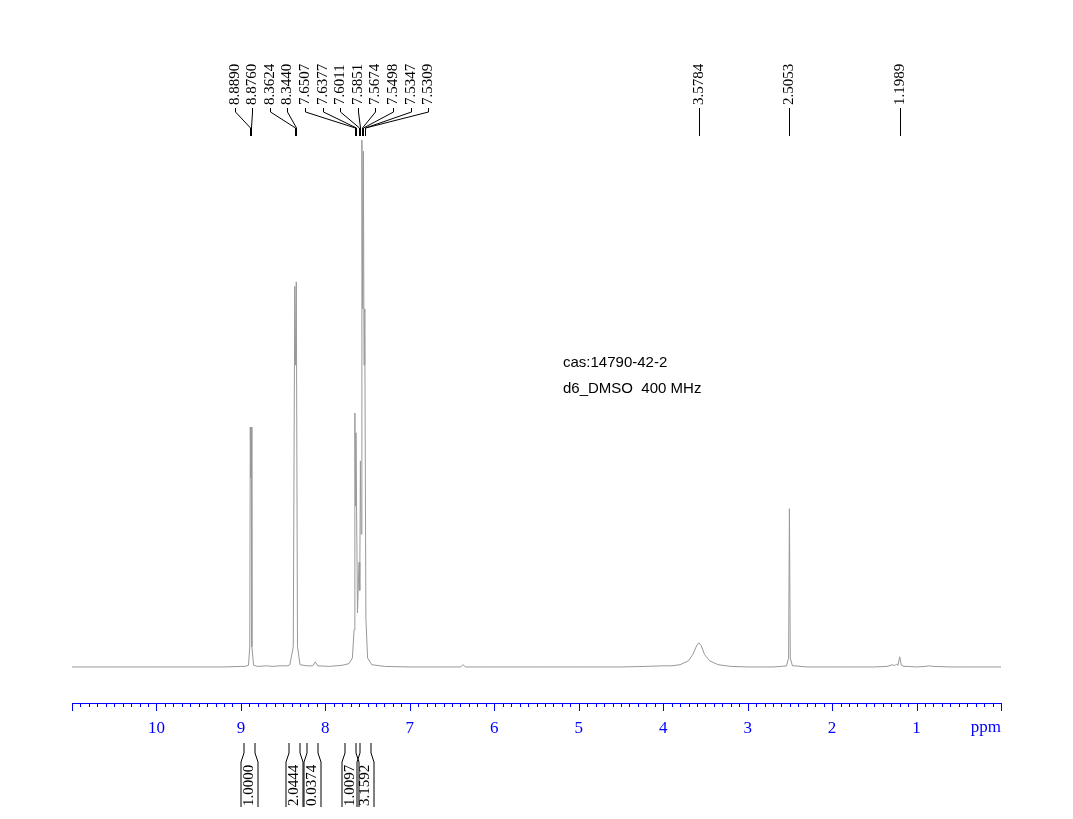 The height and width of the screenshot is (819, 1073). What do you see at coordinates (392, 84) in the screenshot?
I see `annotation: 7.5498` at bounding box center [392, 84].